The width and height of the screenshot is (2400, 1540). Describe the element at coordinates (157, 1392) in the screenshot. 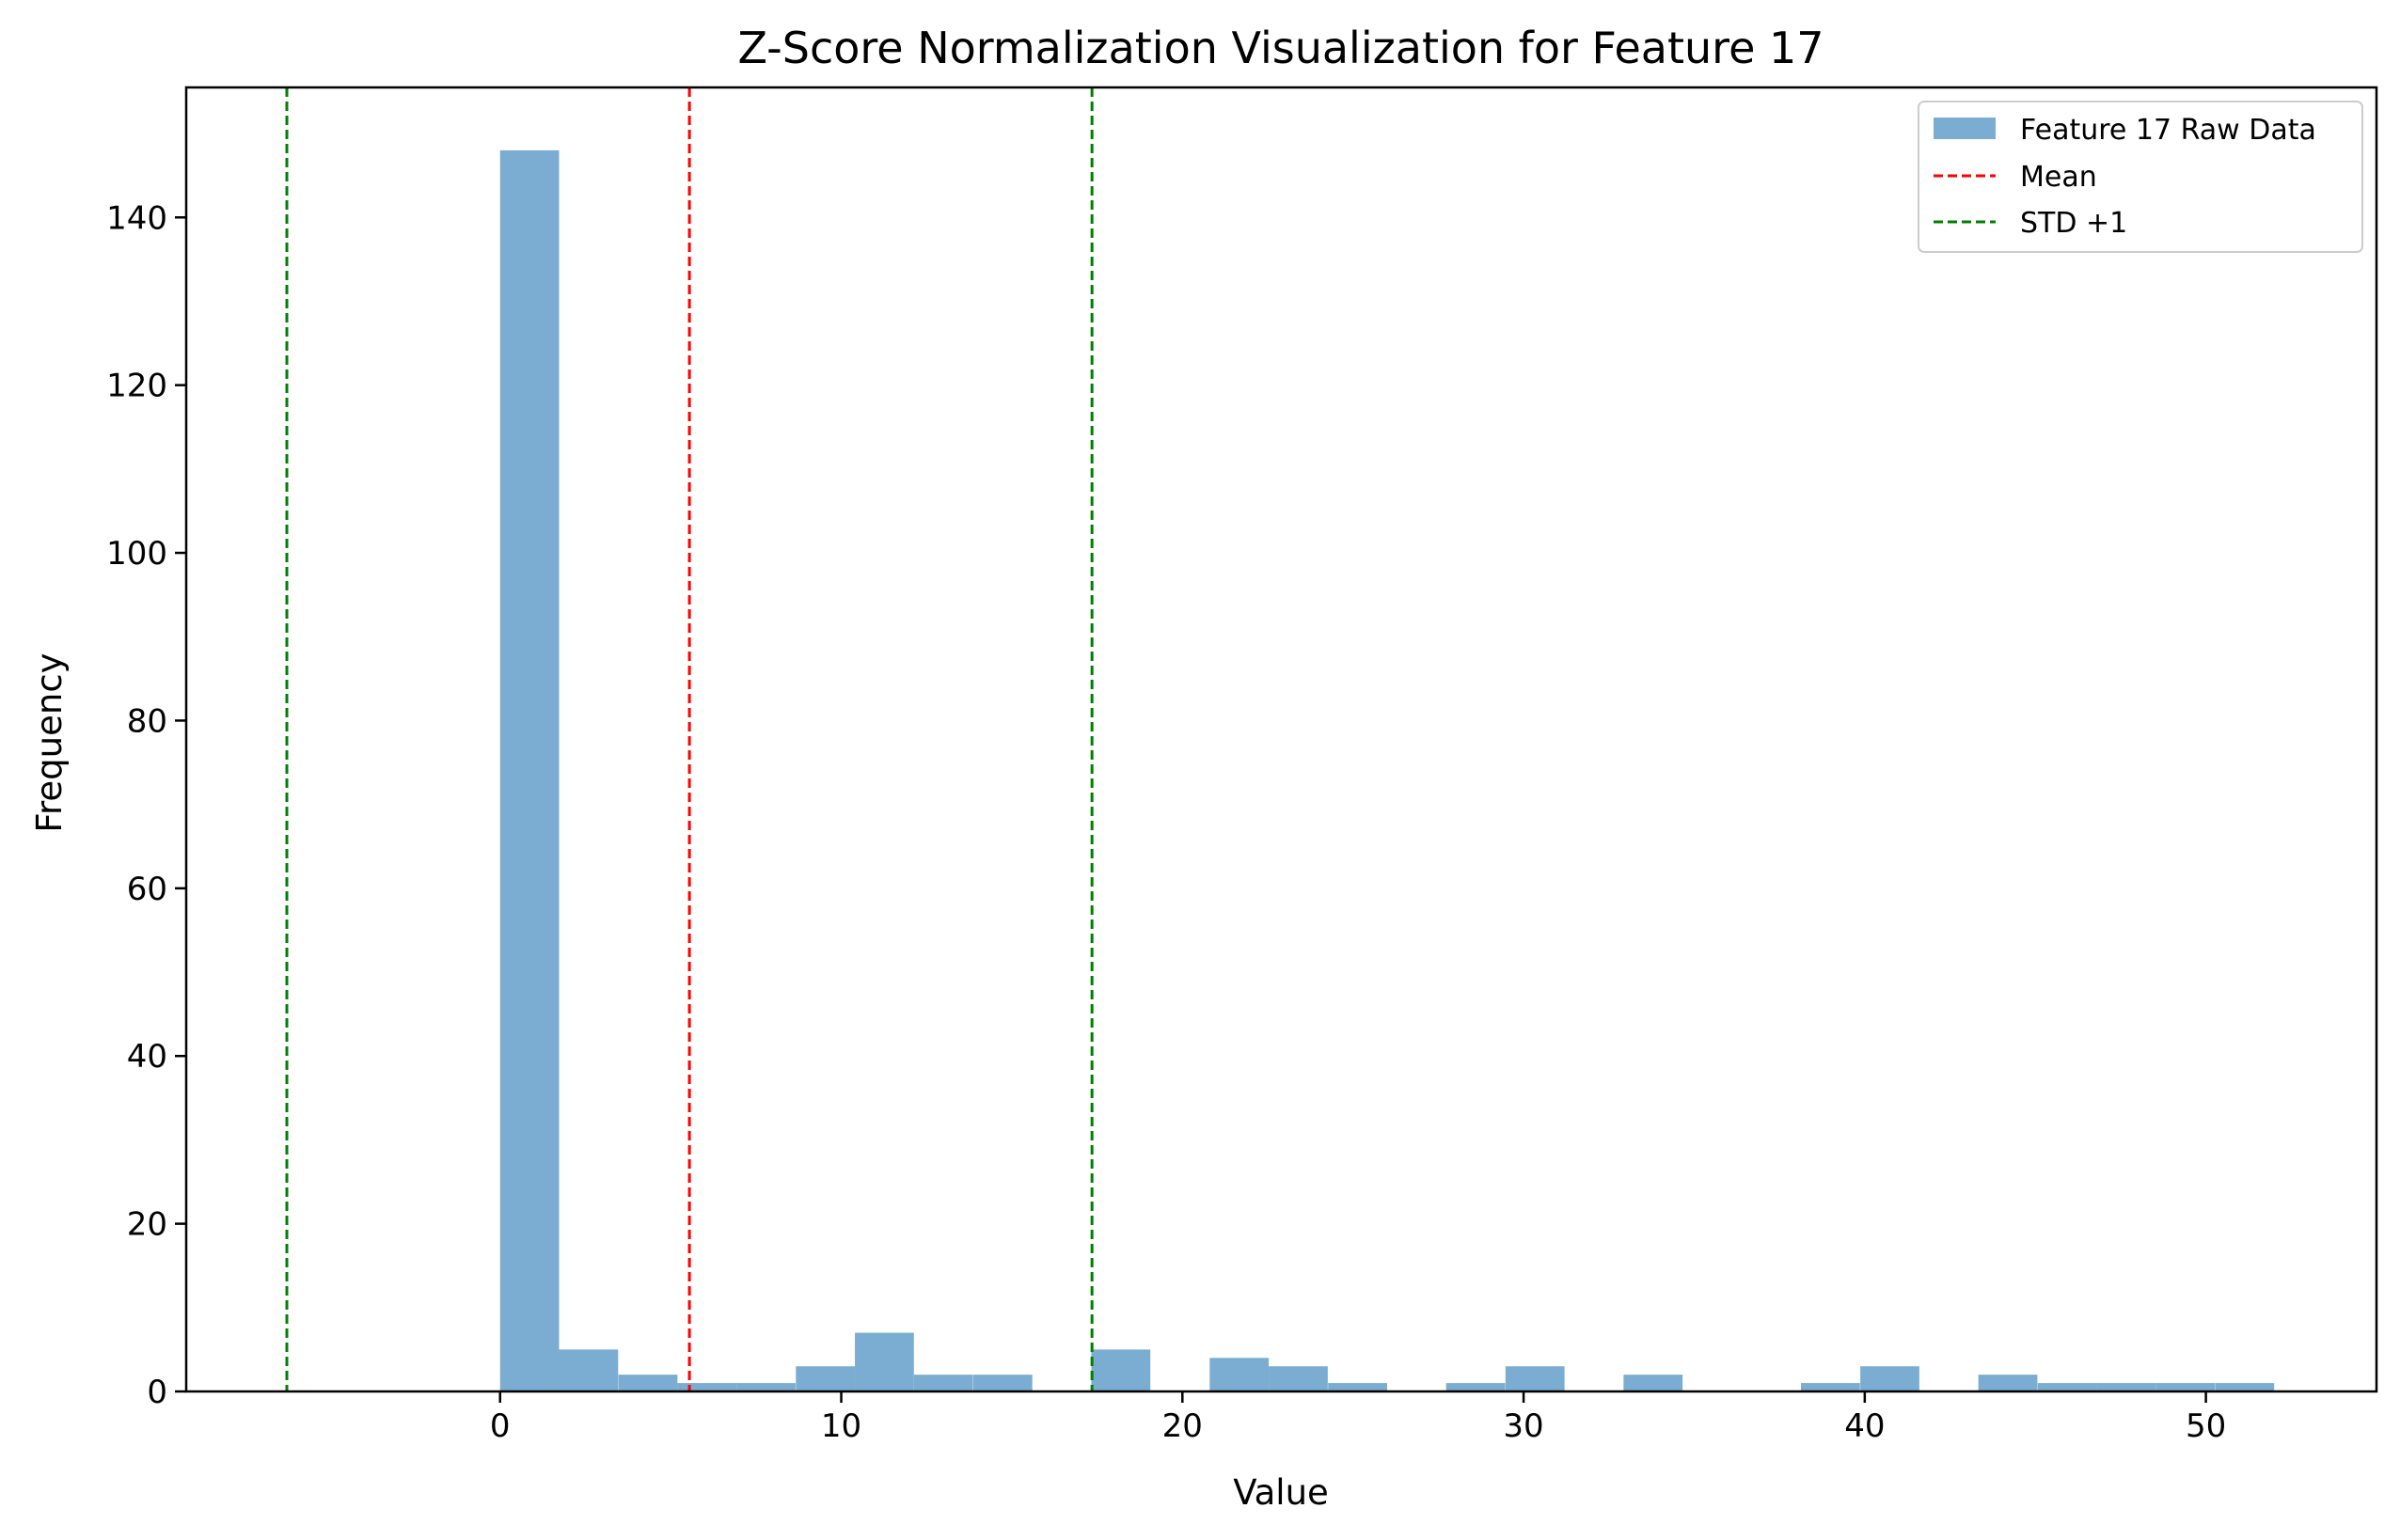

I see `y-tick-label: 0` at that location.